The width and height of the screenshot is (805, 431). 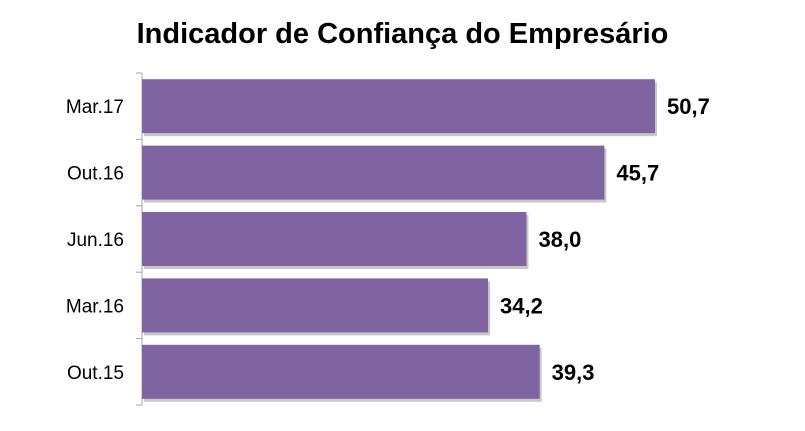 I want to click on category-label: Mar.17, so click(x=95, y=107).